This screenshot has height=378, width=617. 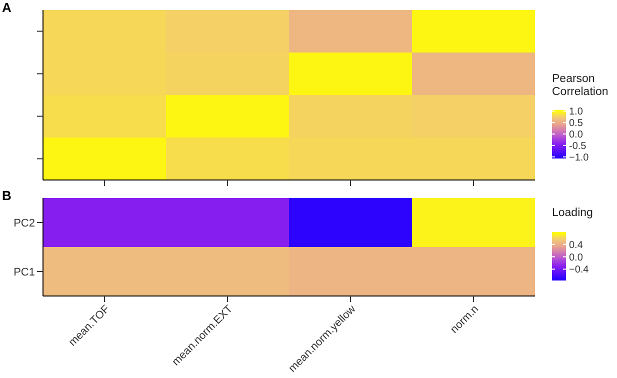 I want to click on color-bar-label: 0.4, so click(x=576, y=245).